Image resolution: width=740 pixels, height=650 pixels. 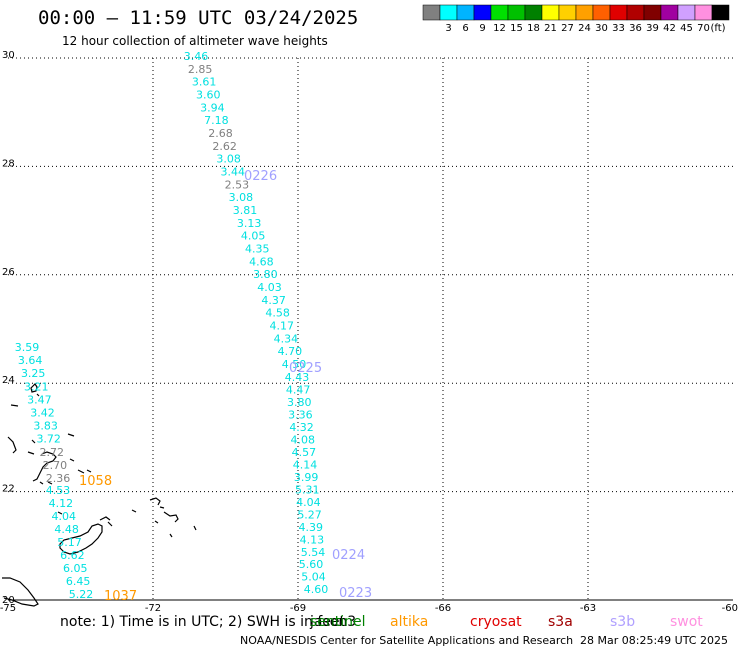 What do you see at coordinates (81, 594) in the screenshot?
I see `swh-value: 5.22` at bounding box center [81, 594].